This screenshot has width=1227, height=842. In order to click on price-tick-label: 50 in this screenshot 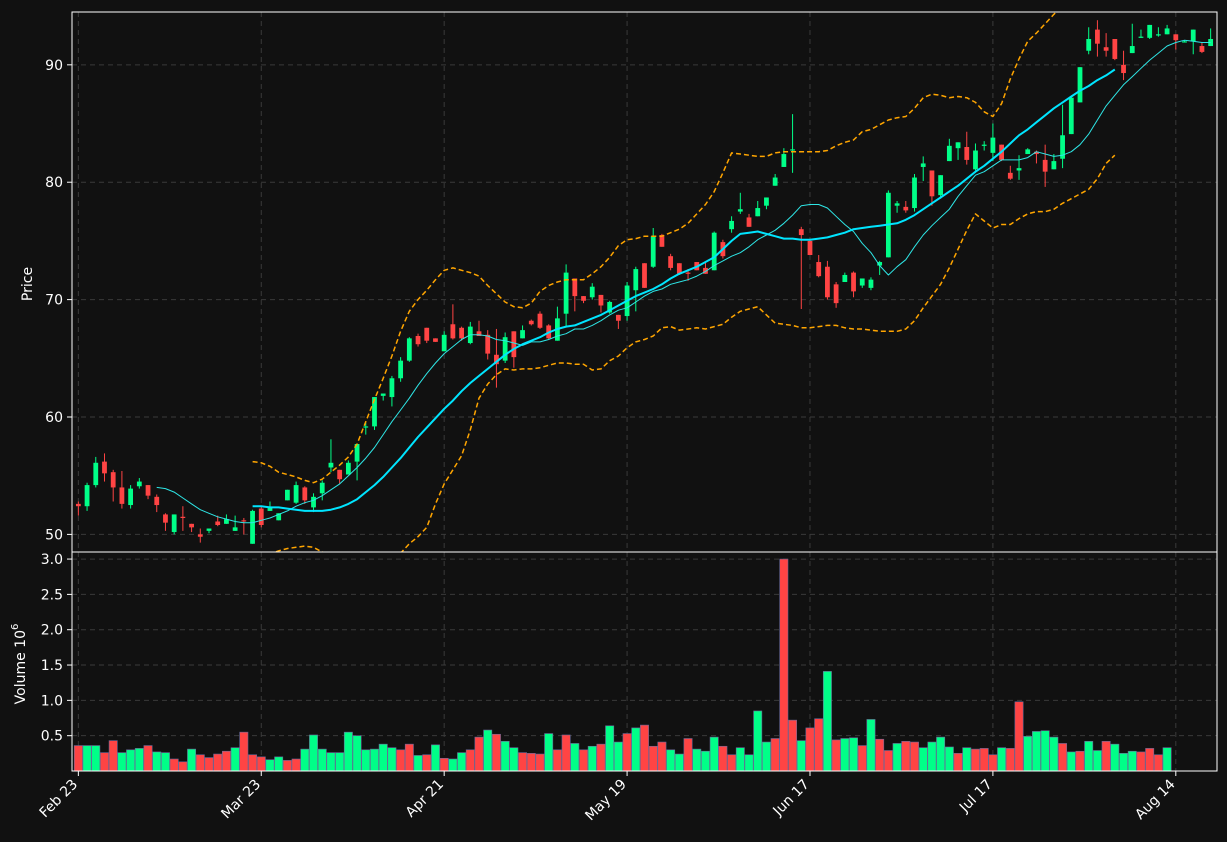, I will do `click(54, 535)`.